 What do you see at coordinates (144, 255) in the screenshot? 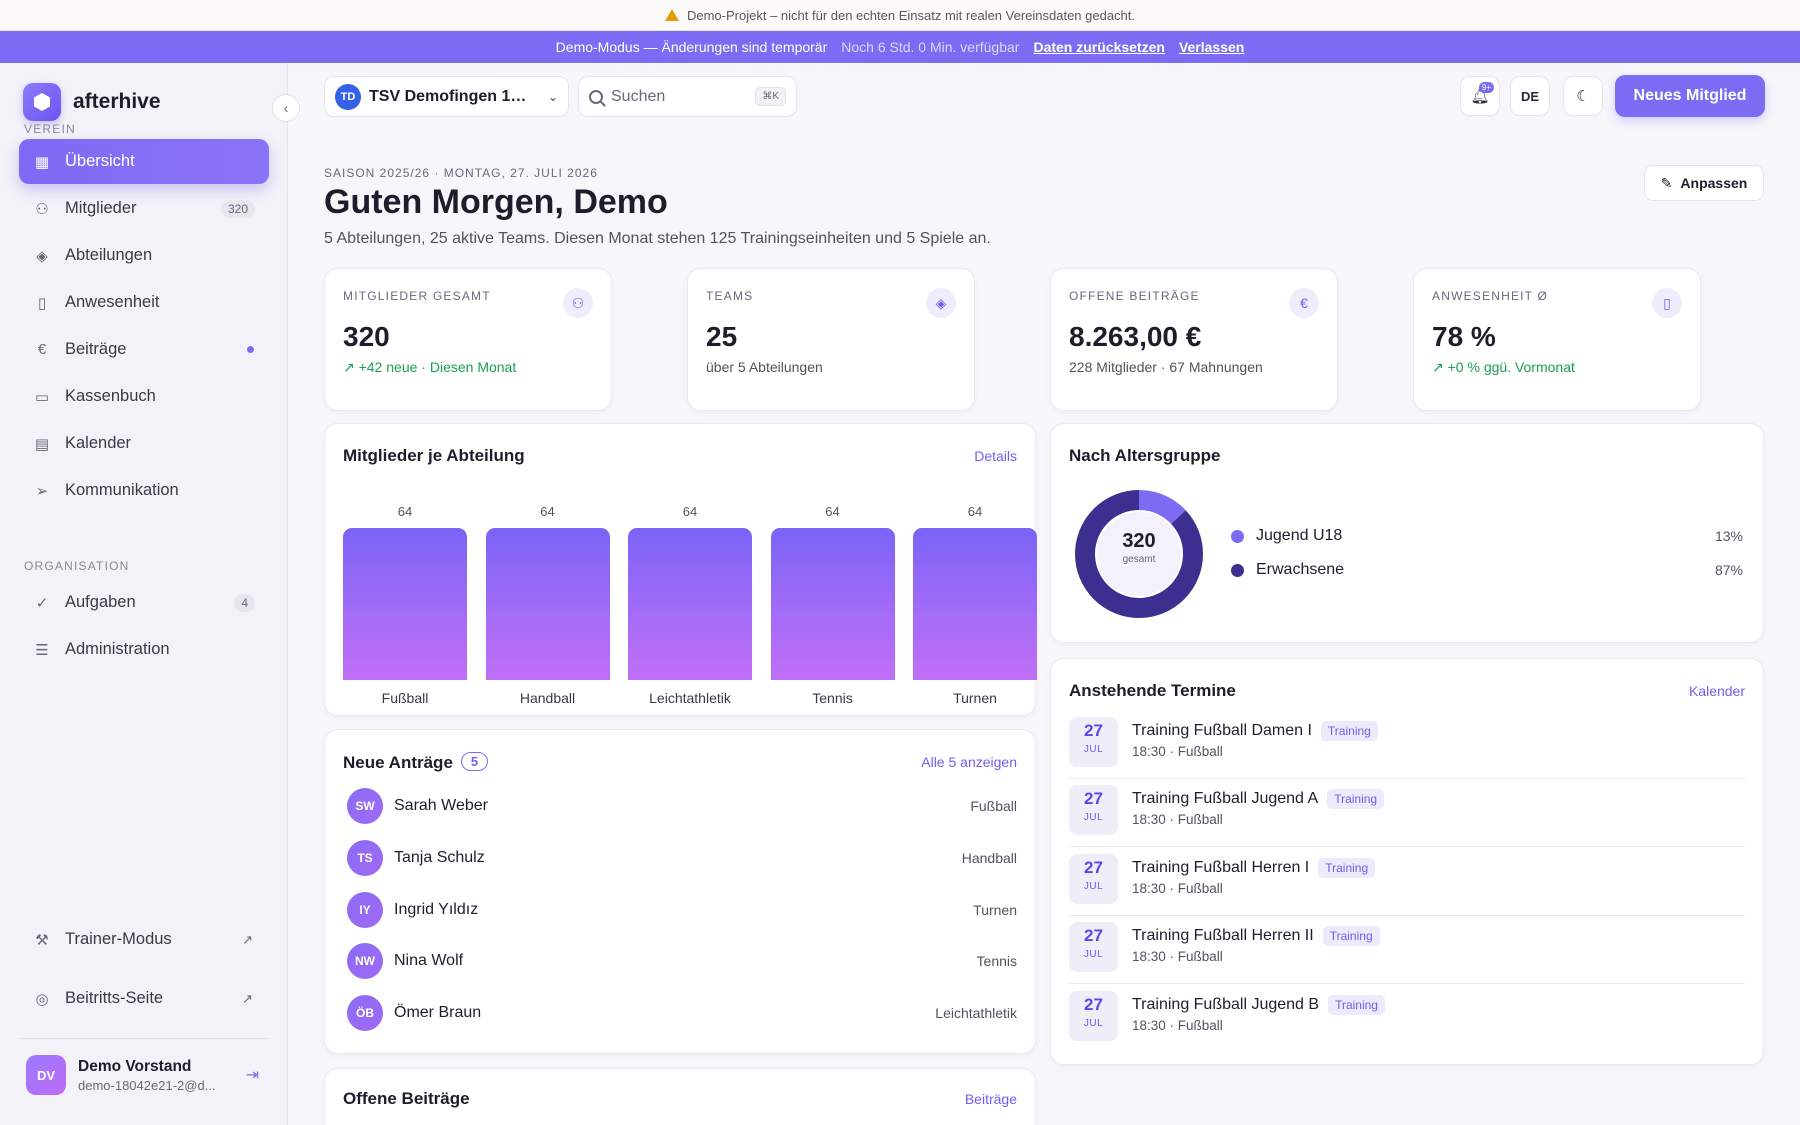
I see `sidebar-item-abteilungen: ◈ Abteilungen` at bounding box center [144, 255].